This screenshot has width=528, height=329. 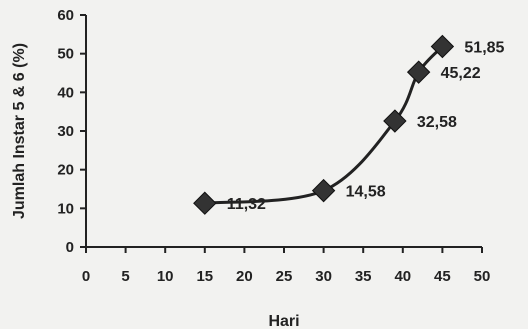 What do you see at coordinates (125, 276) in the screenshot?
I see `x-tick-label: 5` at bounding box center [125, 276].